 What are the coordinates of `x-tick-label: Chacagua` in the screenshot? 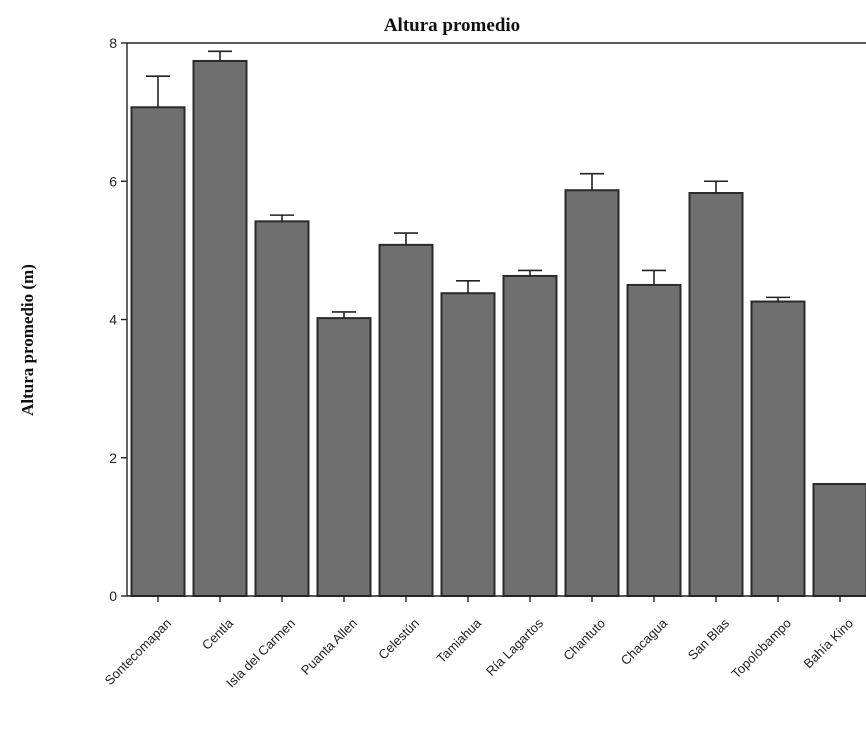 It's located at (644, 641).